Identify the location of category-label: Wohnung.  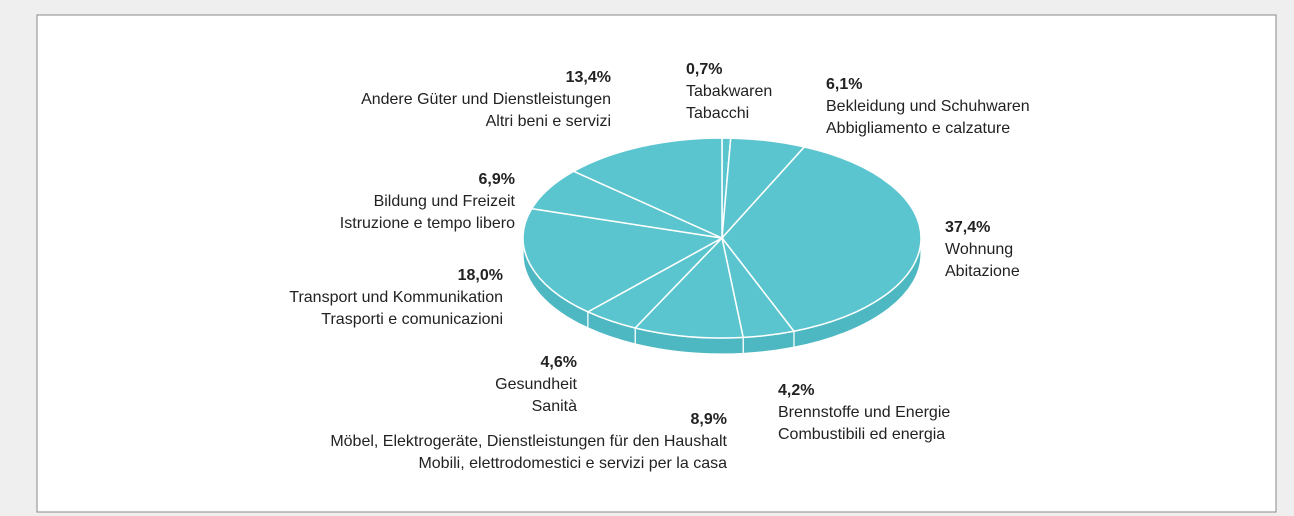
(979, 249).